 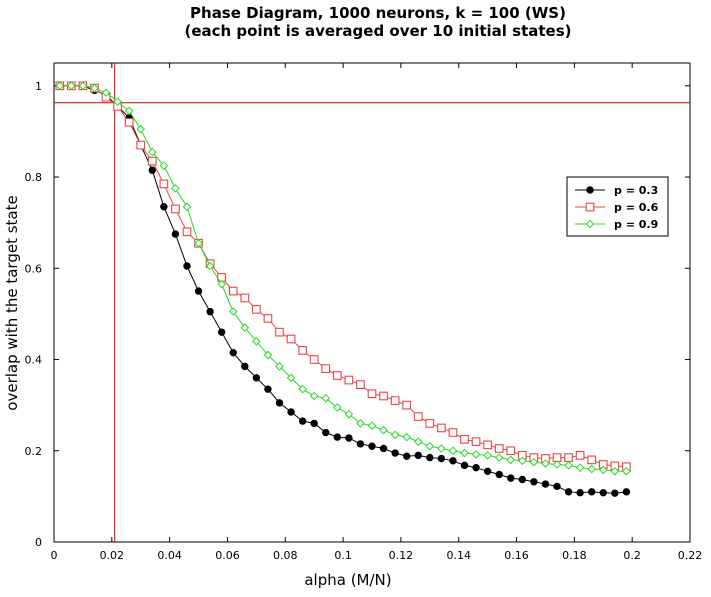 I want to click on x-tick-label: 0.06, so click(x=227, y=555).